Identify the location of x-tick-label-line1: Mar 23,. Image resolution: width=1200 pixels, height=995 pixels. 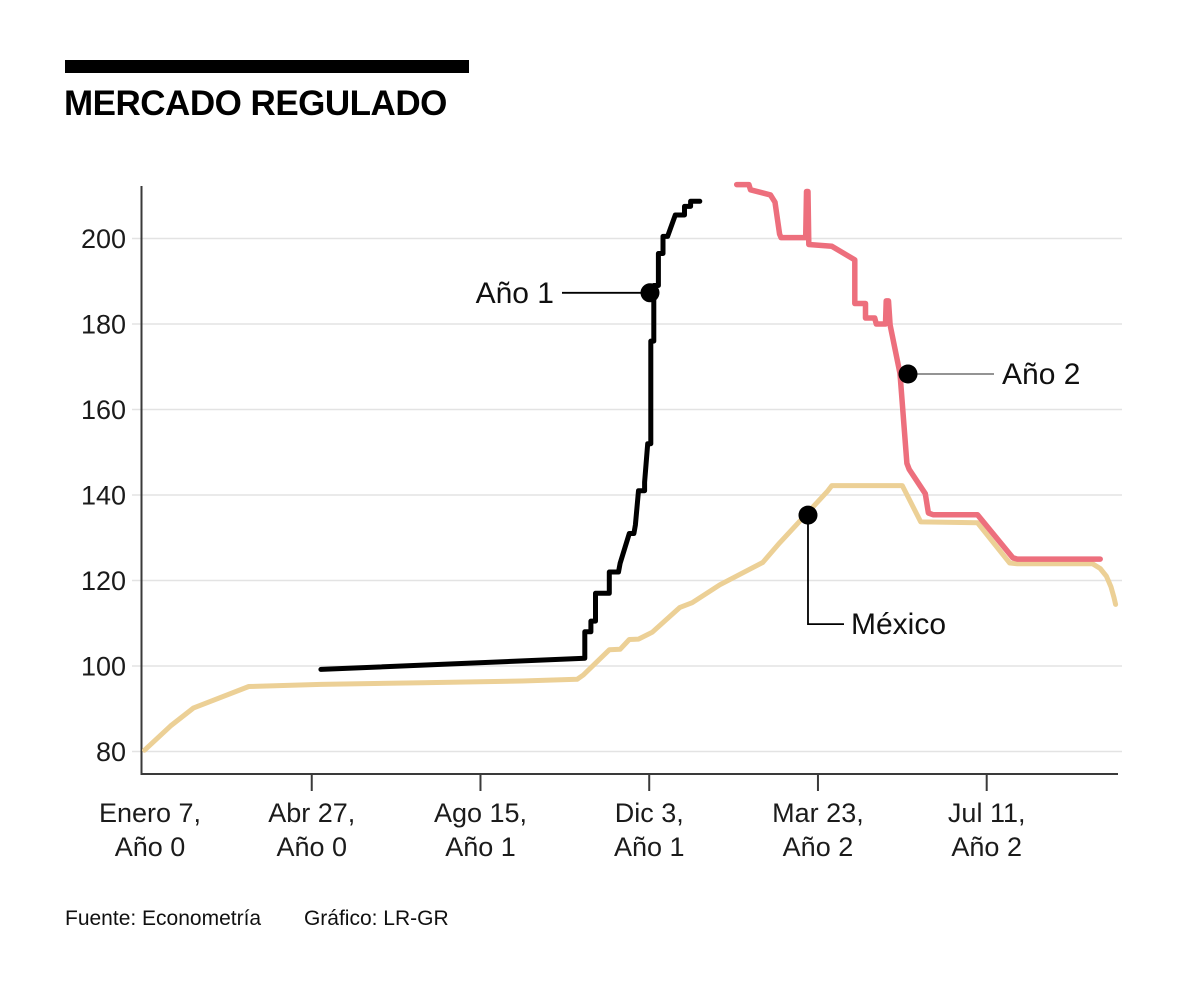
(818, 813).